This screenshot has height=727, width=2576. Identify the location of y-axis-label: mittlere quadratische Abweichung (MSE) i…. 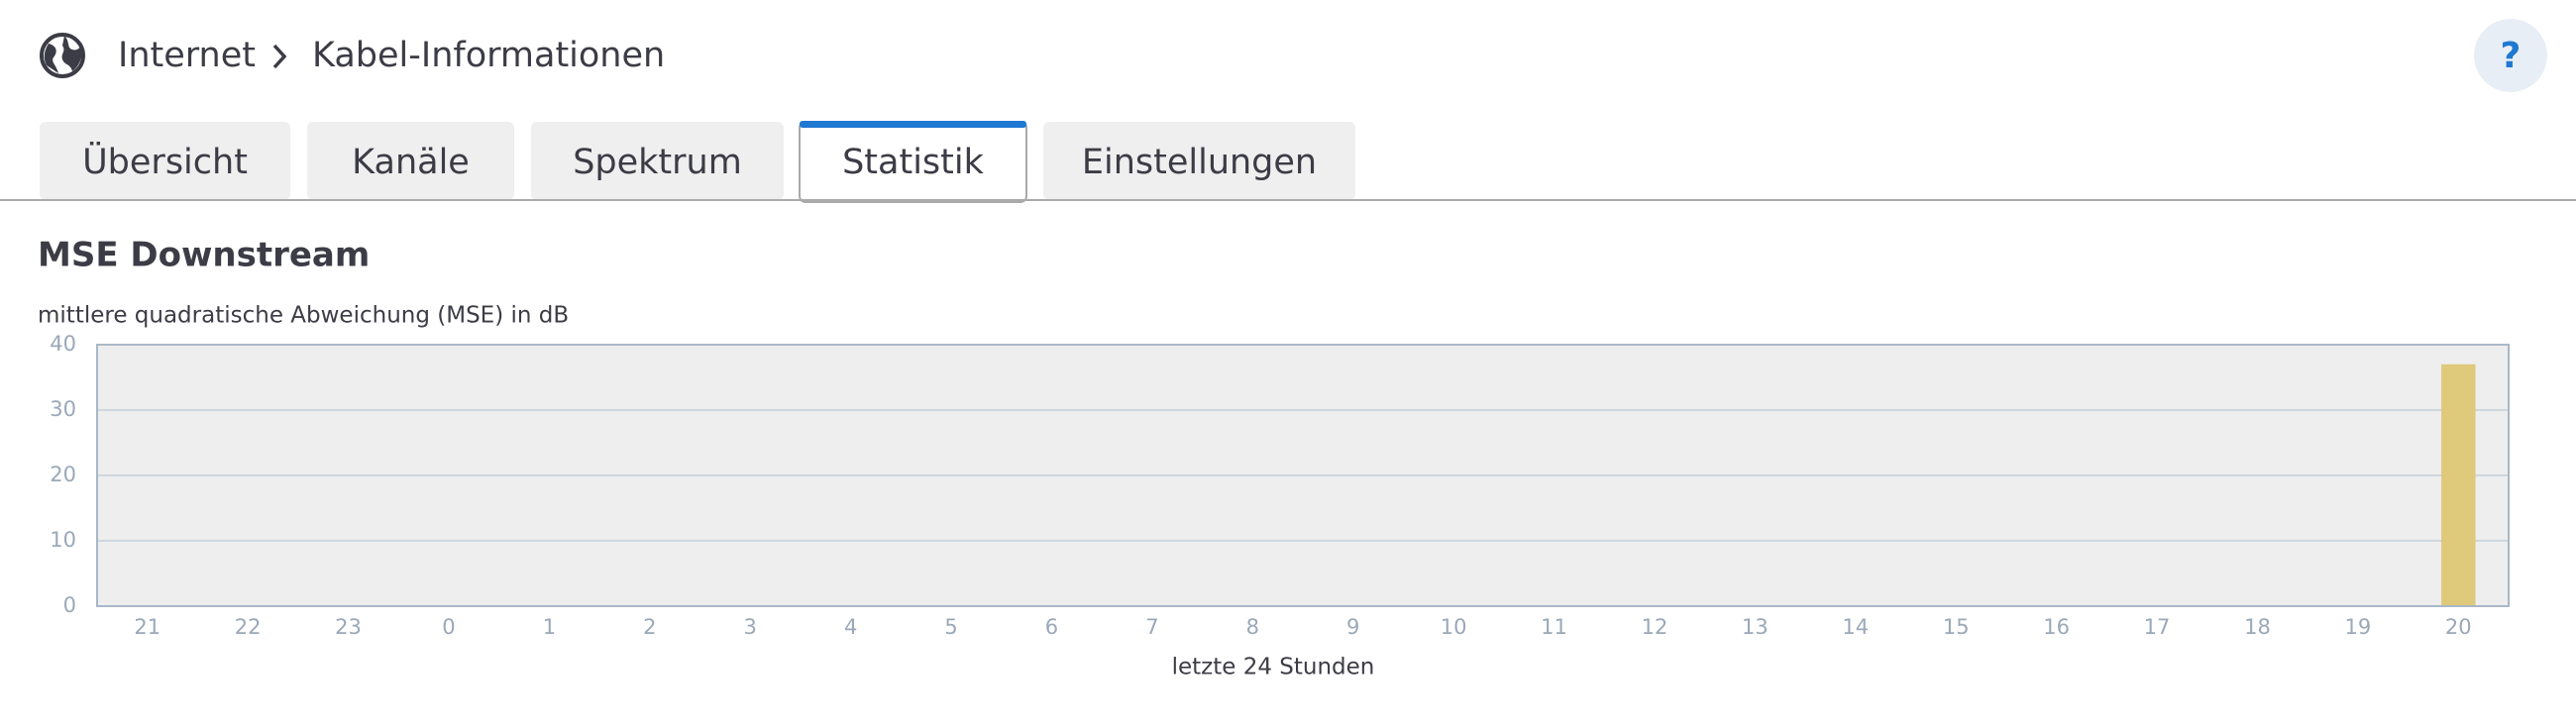
(303, 316).